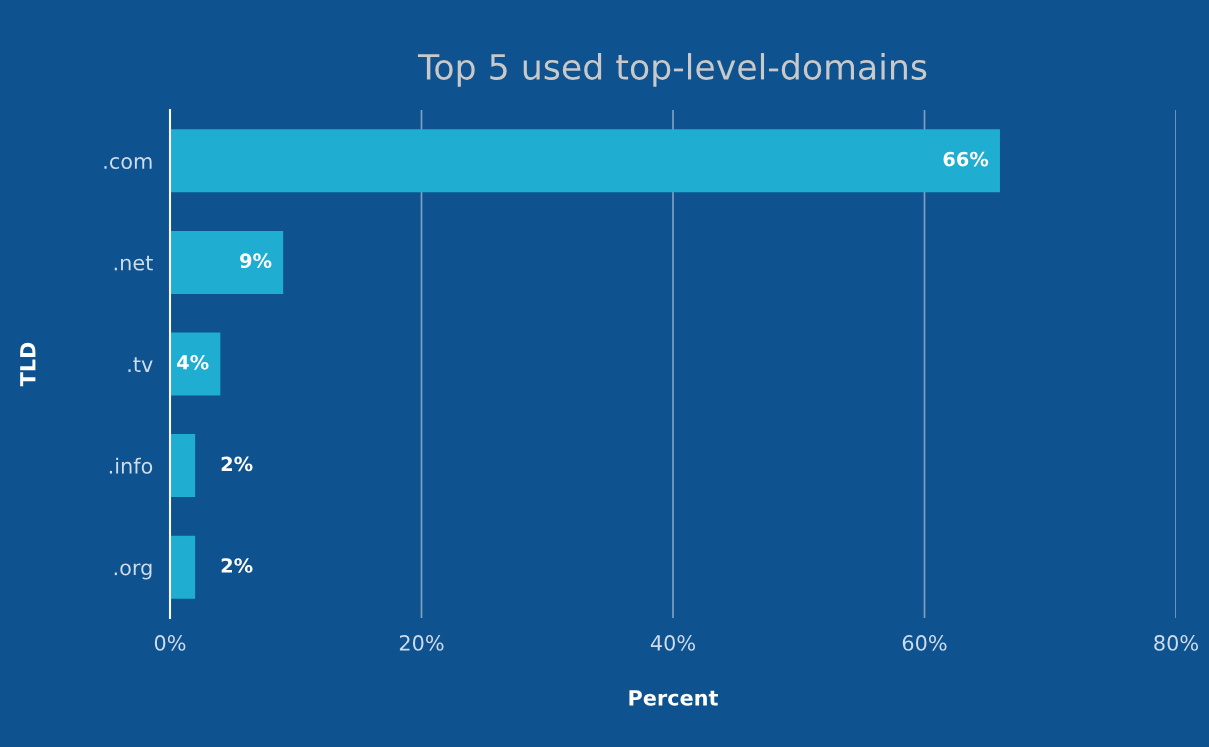  I want to click on y-tick-label: .tv, so click(140, 364).